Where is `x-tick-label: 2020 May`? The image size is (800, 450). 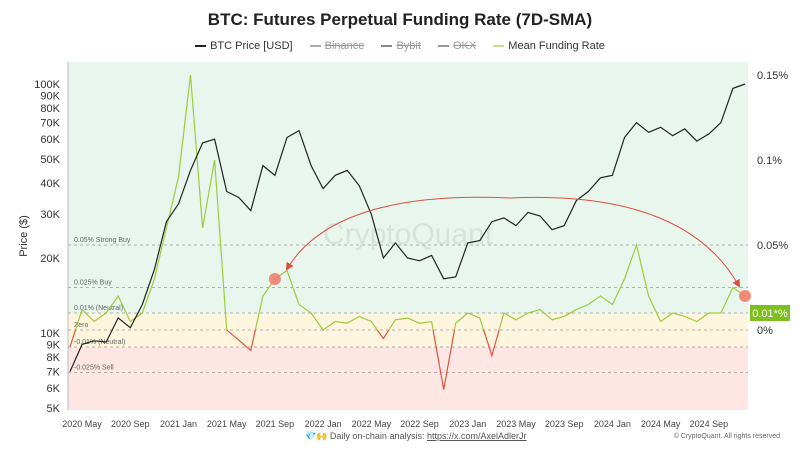
x-tick-label: 2020 May is located at coordinates (82, 424).